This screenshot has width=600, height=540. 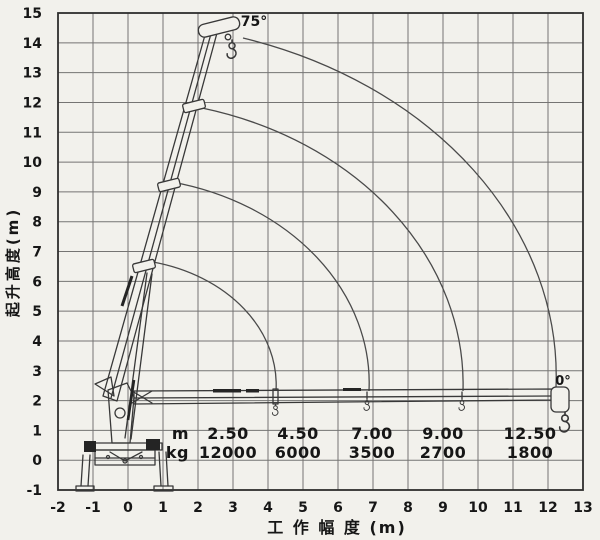 What do you see at coordinates (228, 452) in the screenshot?
I see `table-load-value: 12000` at bounding box center [228, 452].